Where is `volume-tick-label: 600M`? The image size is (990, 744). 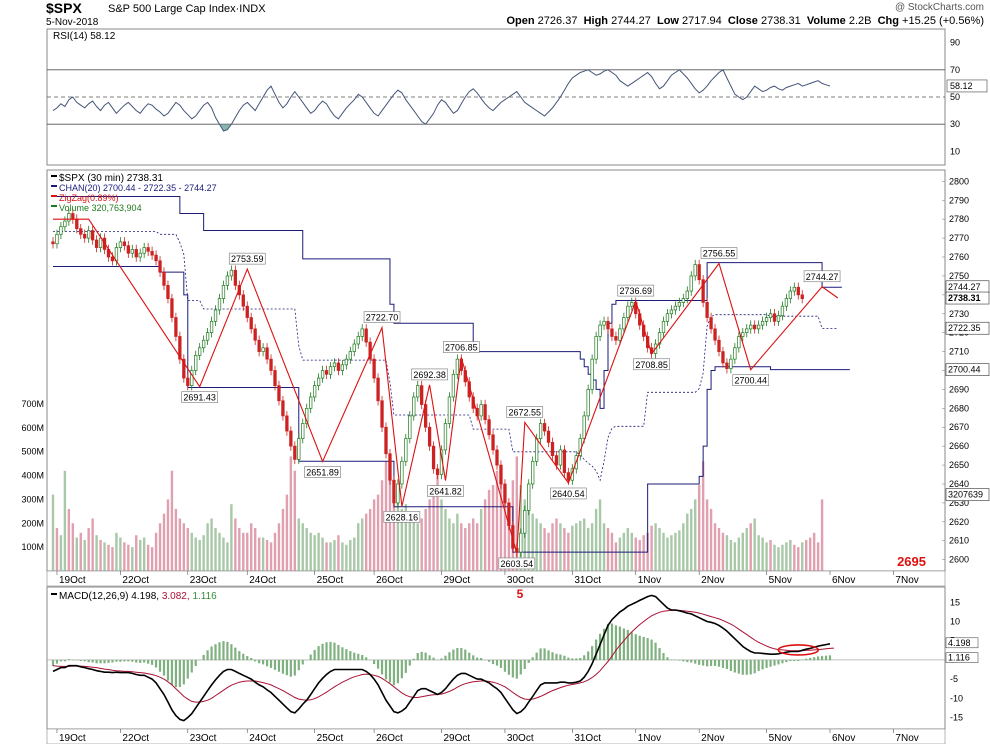 volume-tick-label: 600M is located at coordinates (32, 428).